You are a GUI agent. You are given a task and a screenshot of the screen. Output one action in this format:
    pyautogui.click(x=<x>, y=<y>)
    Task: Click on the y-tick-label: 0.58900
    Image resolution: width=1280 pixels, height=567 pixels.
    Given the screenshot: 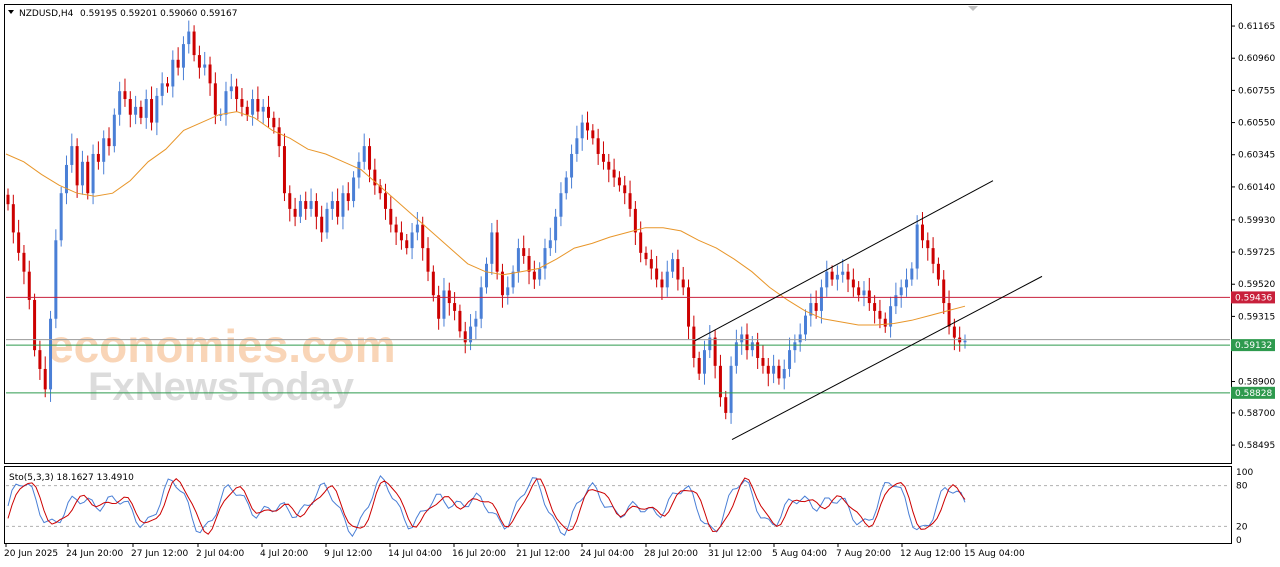 What is the action you would take?
    pyautogui.click(x=1256, y=383)
    